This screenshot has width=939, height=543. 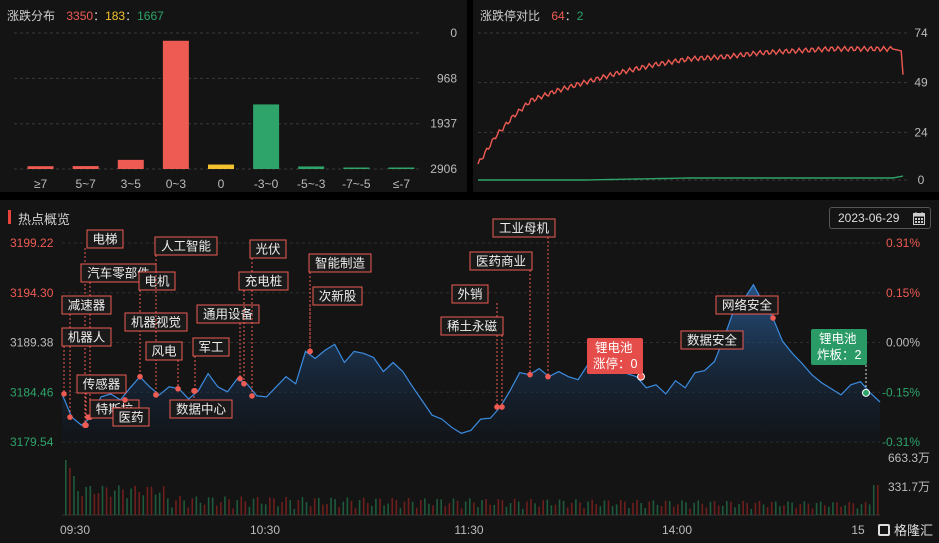 I want to click on date-value: 2023-06-29, so click(x=869, y=218).